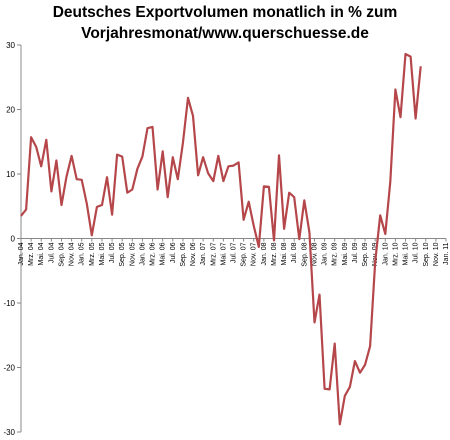 The height and width of the screenshot is (440, 450). I want to click on x-tick-label: Mrz. 05, so click(92, 253).